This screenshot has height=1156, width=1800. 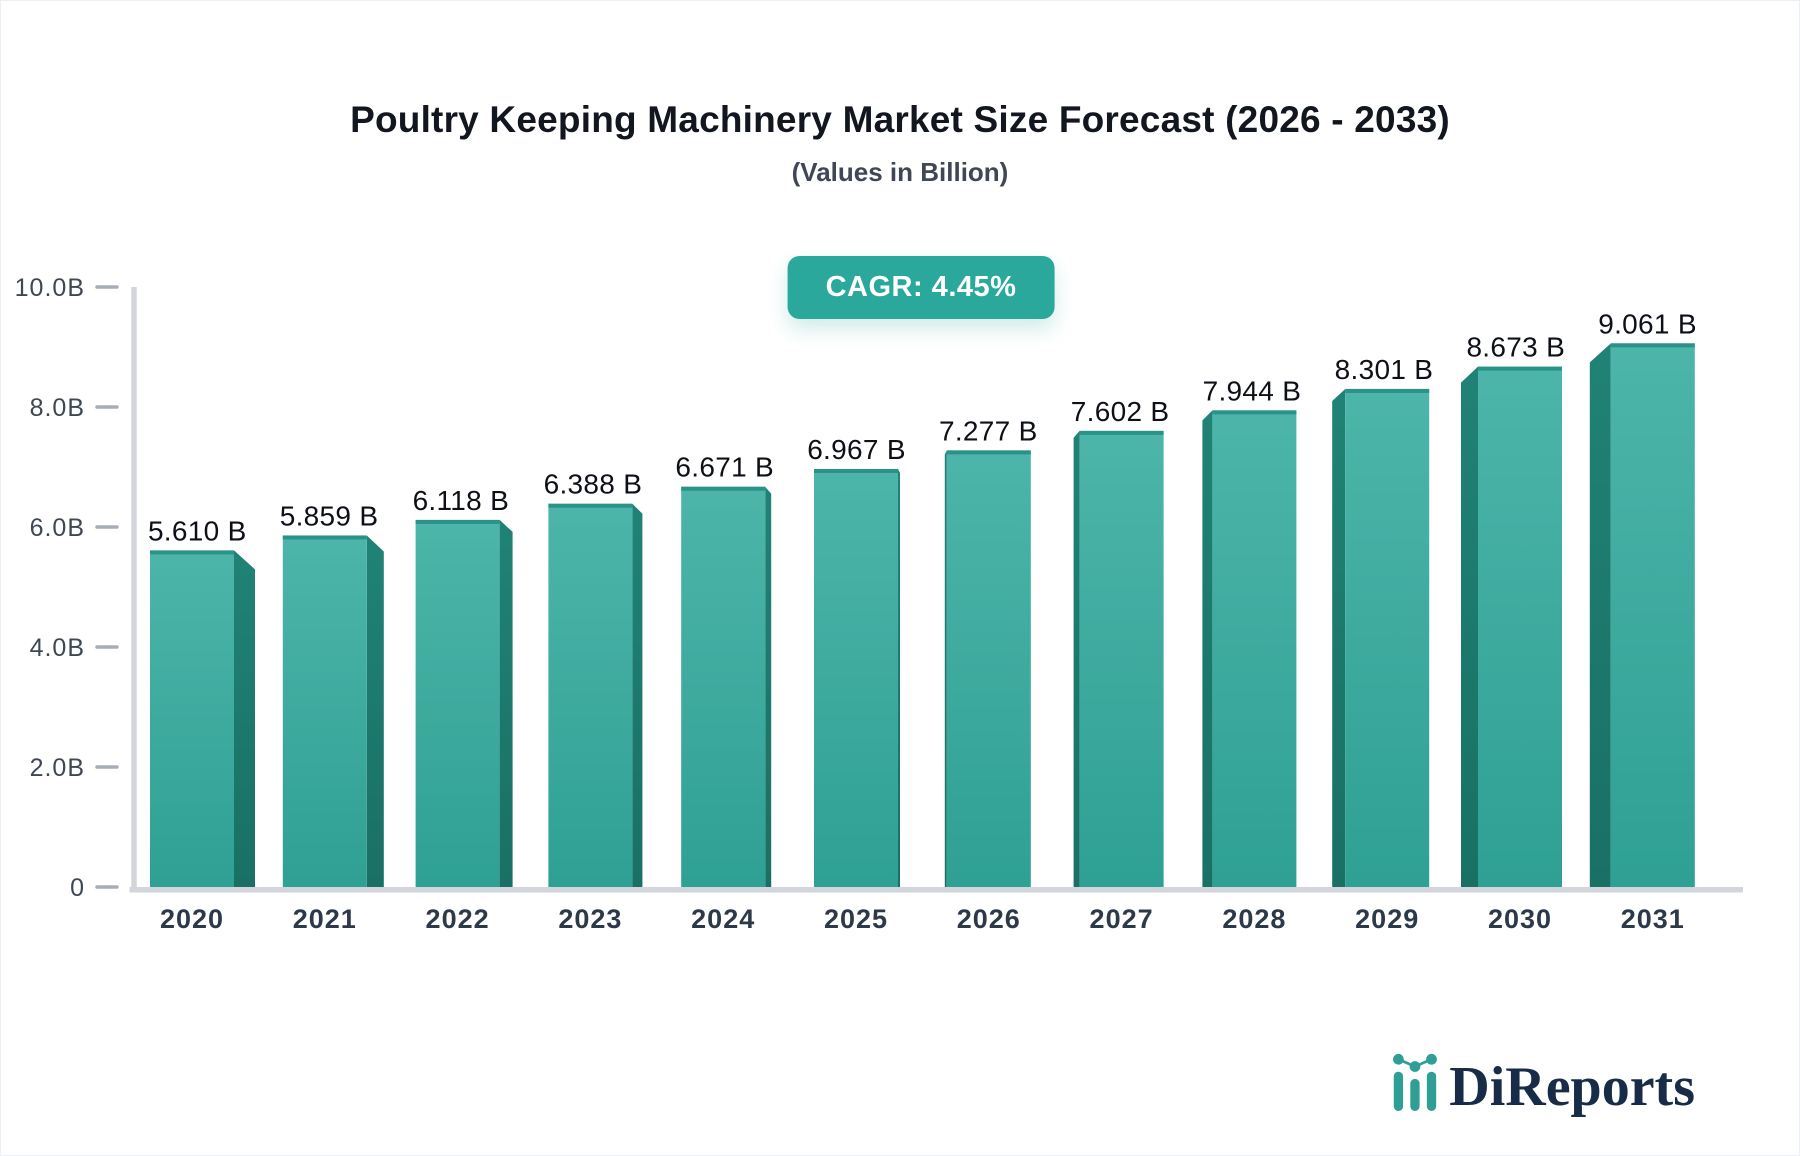 What do you see at coordinates (57, 768) in the screenshot?
I see `y-axis-label: 2.0B` at bounding box center [57, 768].